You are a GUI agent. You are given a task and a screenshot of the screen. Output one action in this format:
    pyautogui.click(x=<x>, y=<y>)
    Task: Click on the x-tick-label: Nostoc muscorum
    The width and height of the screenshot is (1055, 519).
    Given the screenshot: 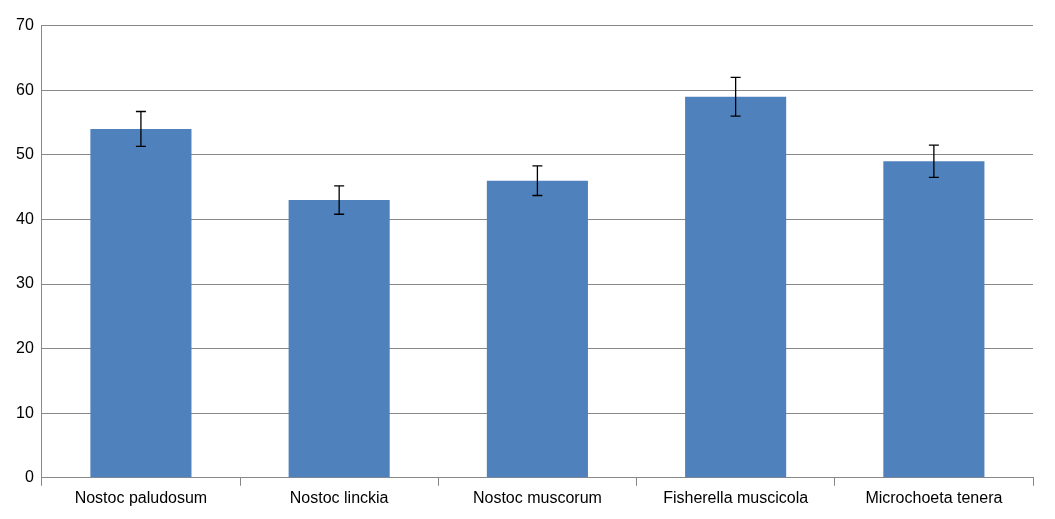 What is the action you would take?
    pyautogui.click(x=537, y=497)
    